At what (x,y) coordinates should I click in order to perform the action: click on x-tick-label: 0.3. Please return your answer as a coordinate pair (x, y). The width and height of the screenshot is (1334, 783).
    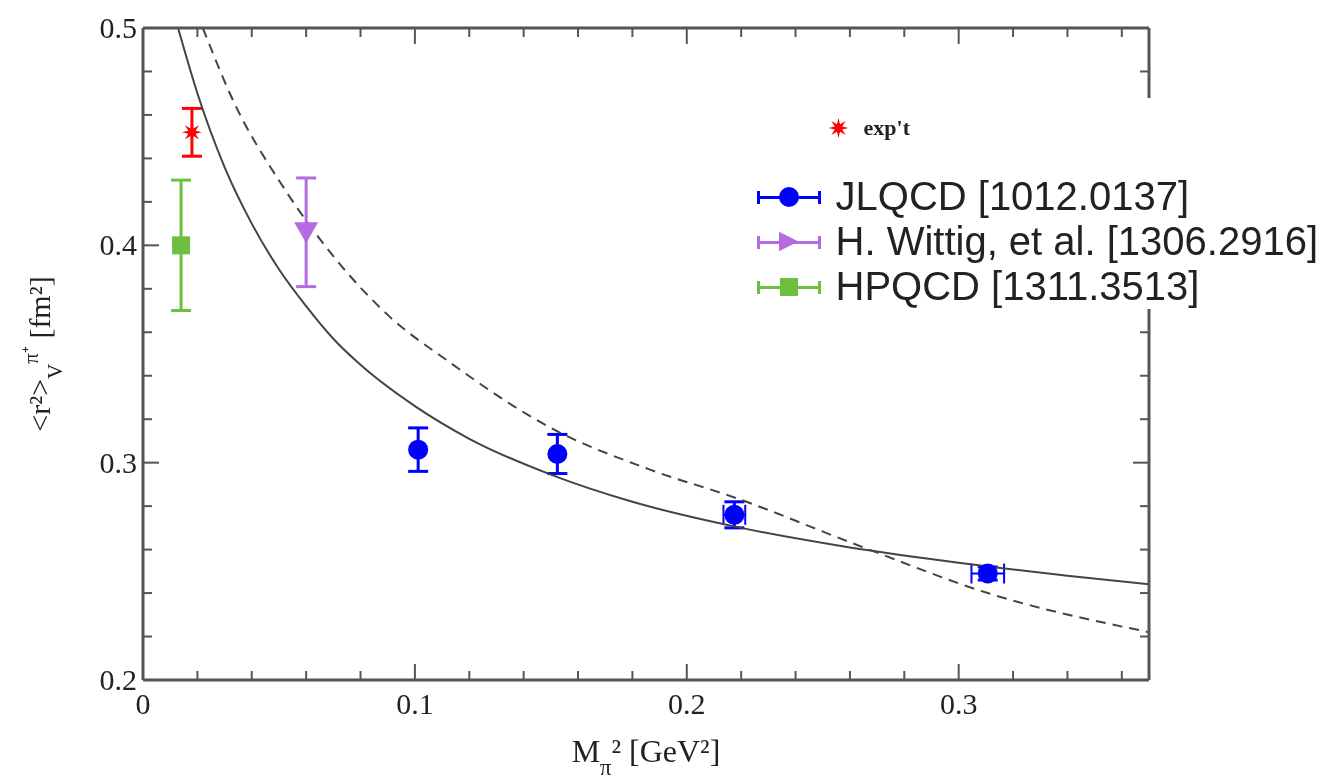
    Looking at the image, I should click on (958, 703).